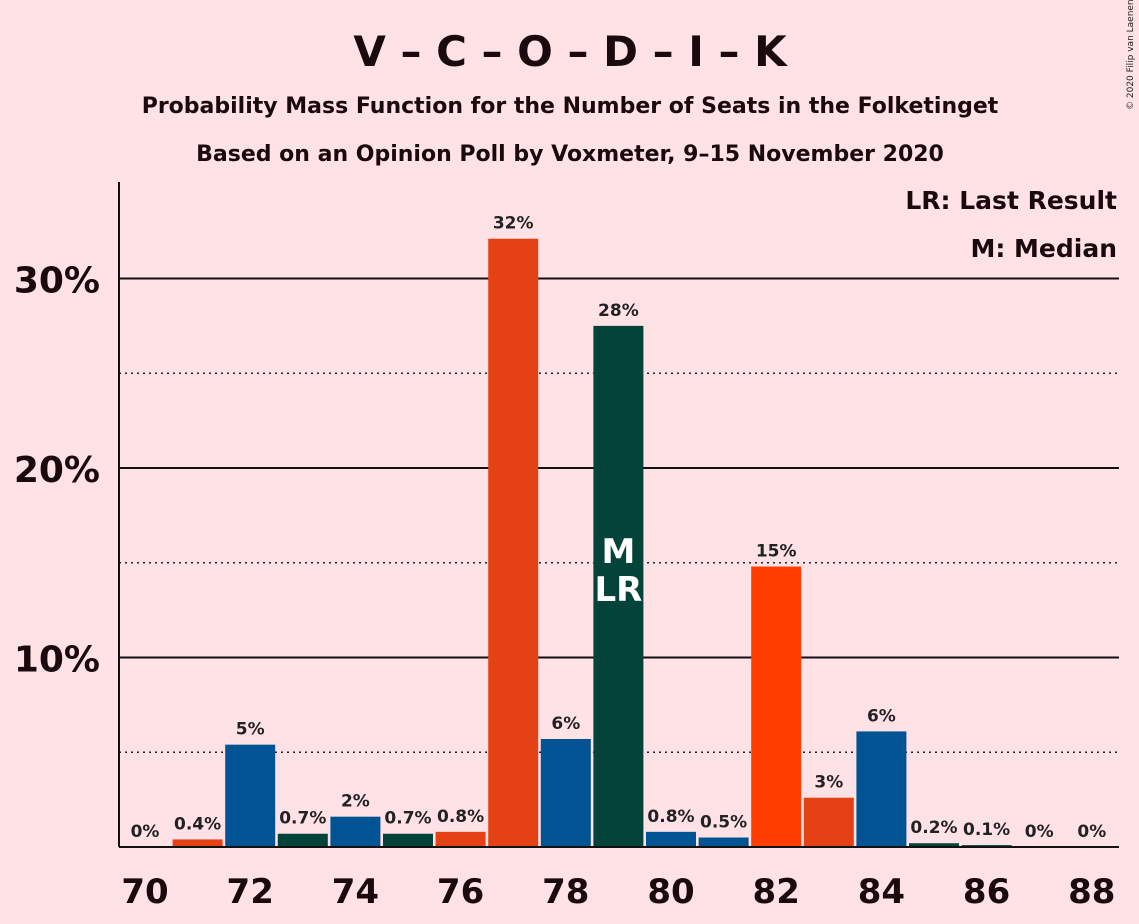 Image resolution: width=1139 pixels, height=924 pixels. What do you see at coordinates (776, 552) in the screenshot?
I see `bar-value-label: 15%` at bounding box center [776, 552].